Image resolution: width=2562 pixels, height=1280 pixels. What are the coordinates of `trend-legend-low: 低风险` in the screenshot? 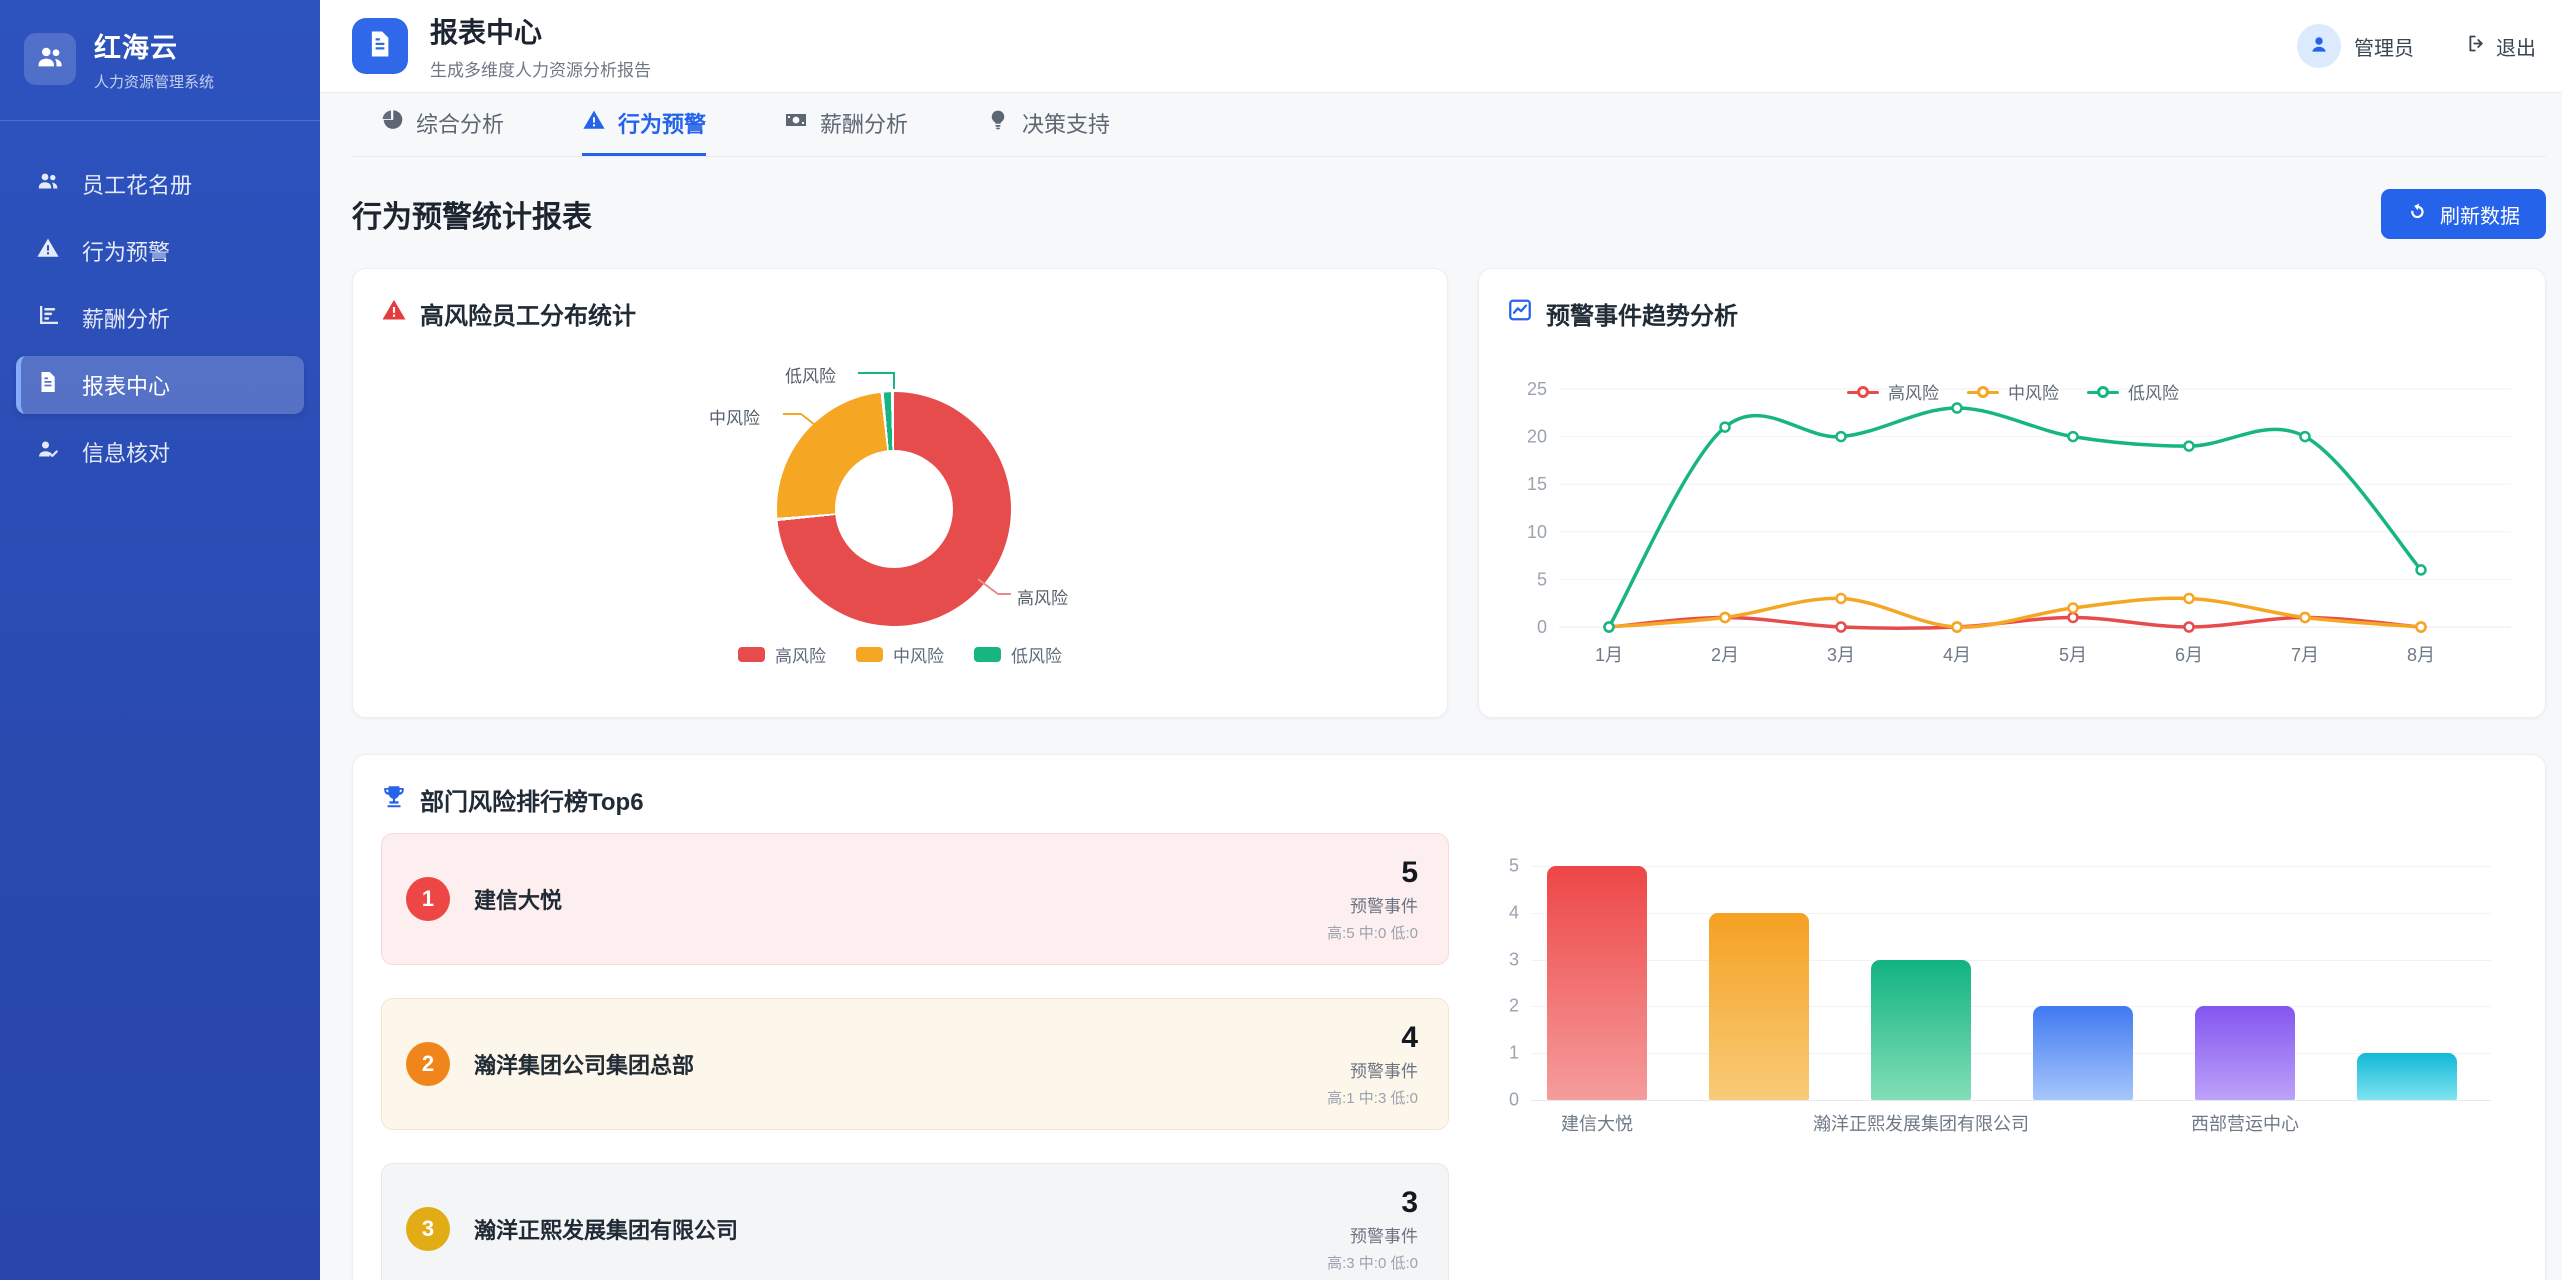 It's located at (2133, 391).